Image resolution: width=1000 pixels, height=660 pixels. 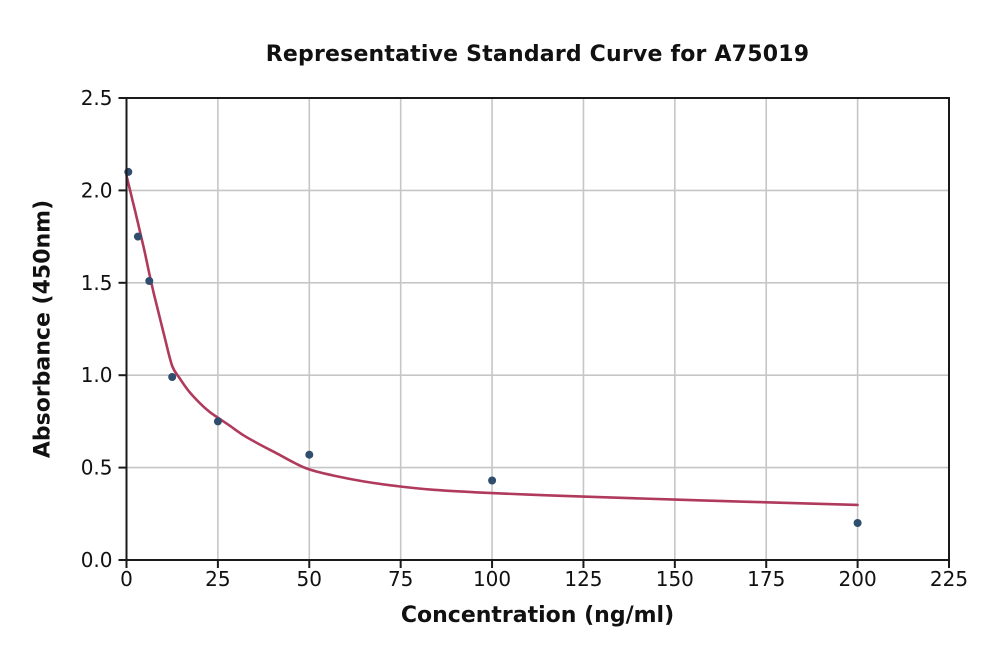 What do you see at coordinates (766, 579) in the screenshot?
I see `x-tick-label: 175` at bounding box center [766, 579].